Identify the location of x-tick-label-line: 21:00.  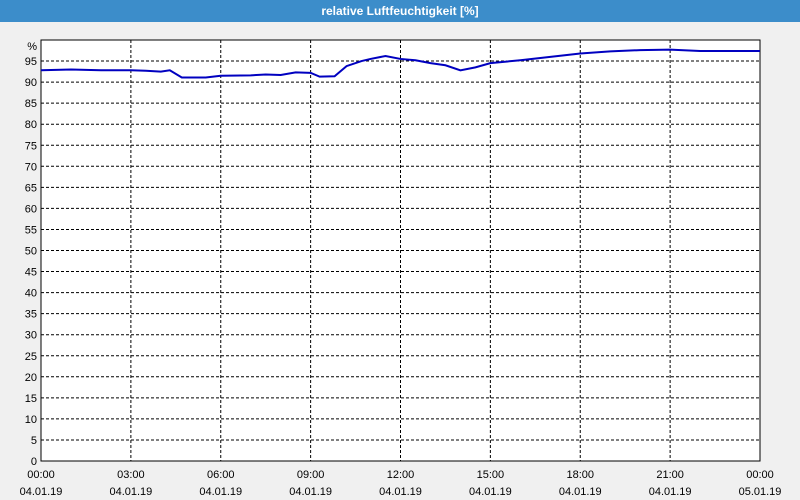
(670, 475).